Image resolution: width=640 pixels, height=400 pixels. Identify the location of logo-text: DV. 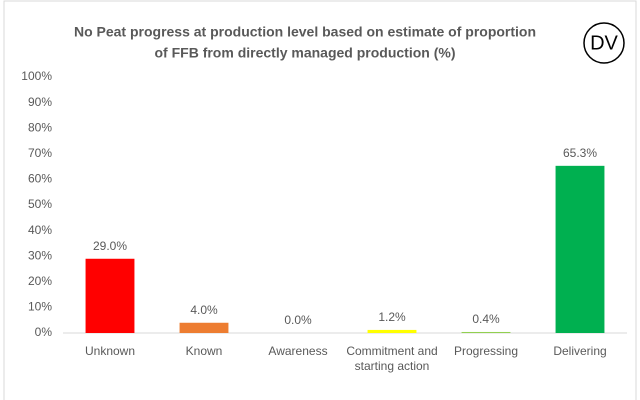
(604, 43).